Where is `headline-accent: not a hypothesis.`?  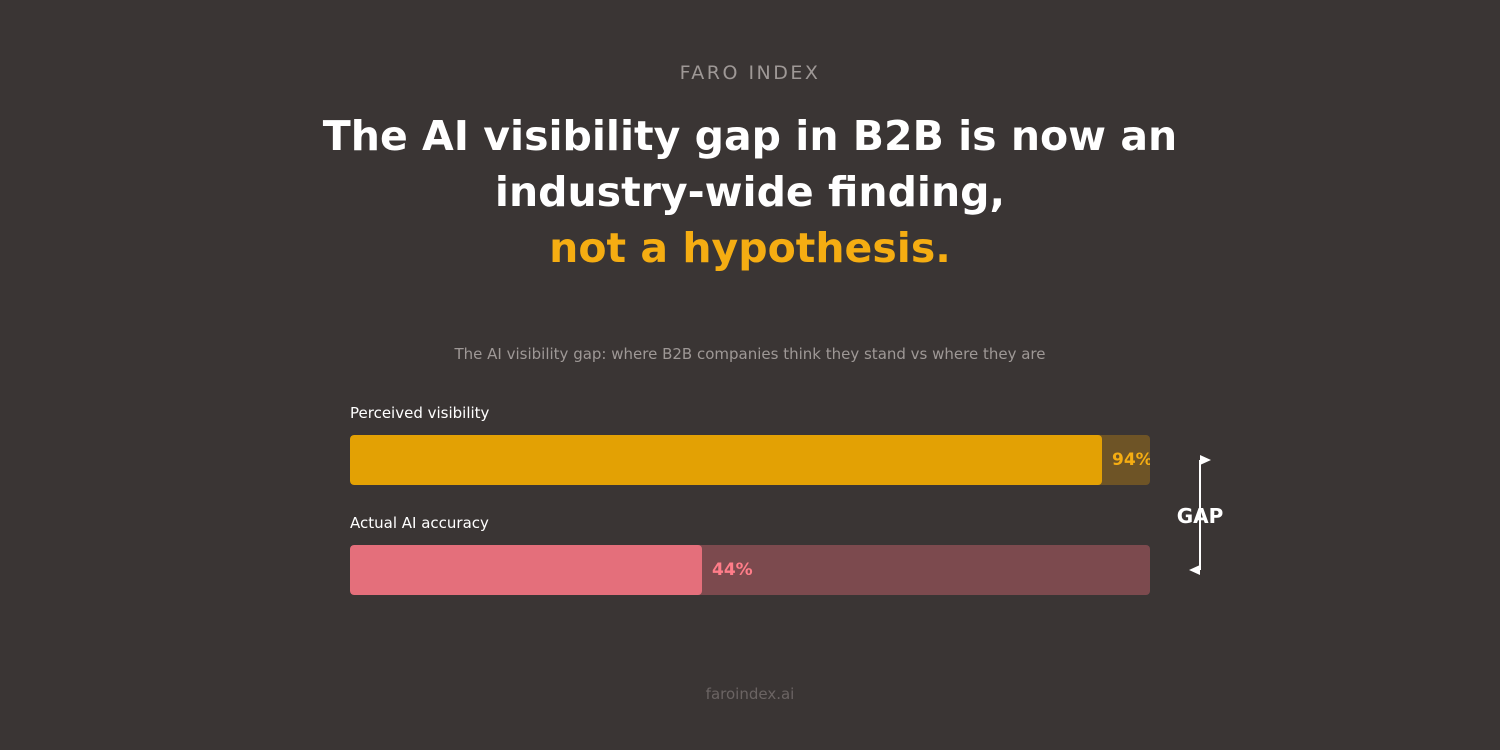
headline-accent: not a hypothesis. is located at coordinates (750, 248).